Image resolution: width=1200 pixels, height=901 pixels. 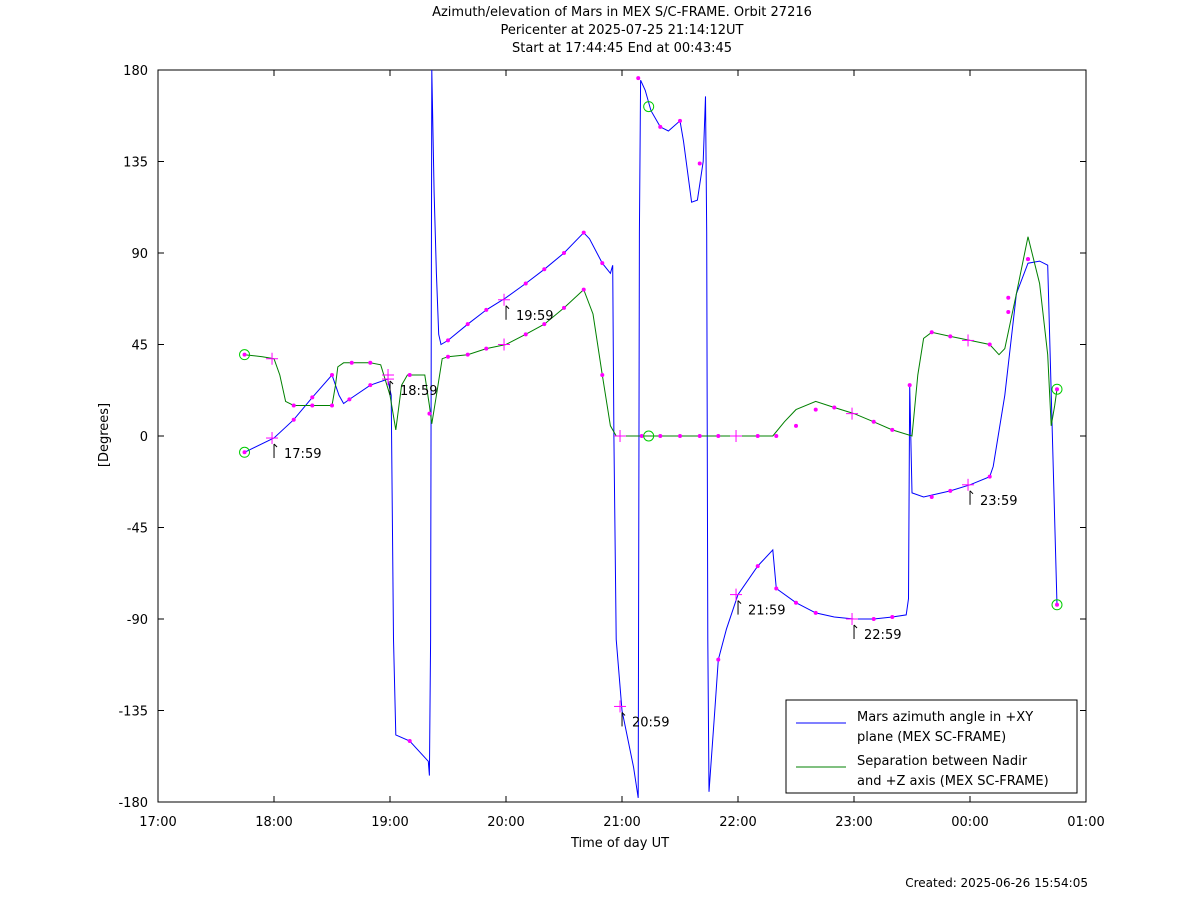 I want to click on y-tick-label: -90, so click(x=137, y=620).